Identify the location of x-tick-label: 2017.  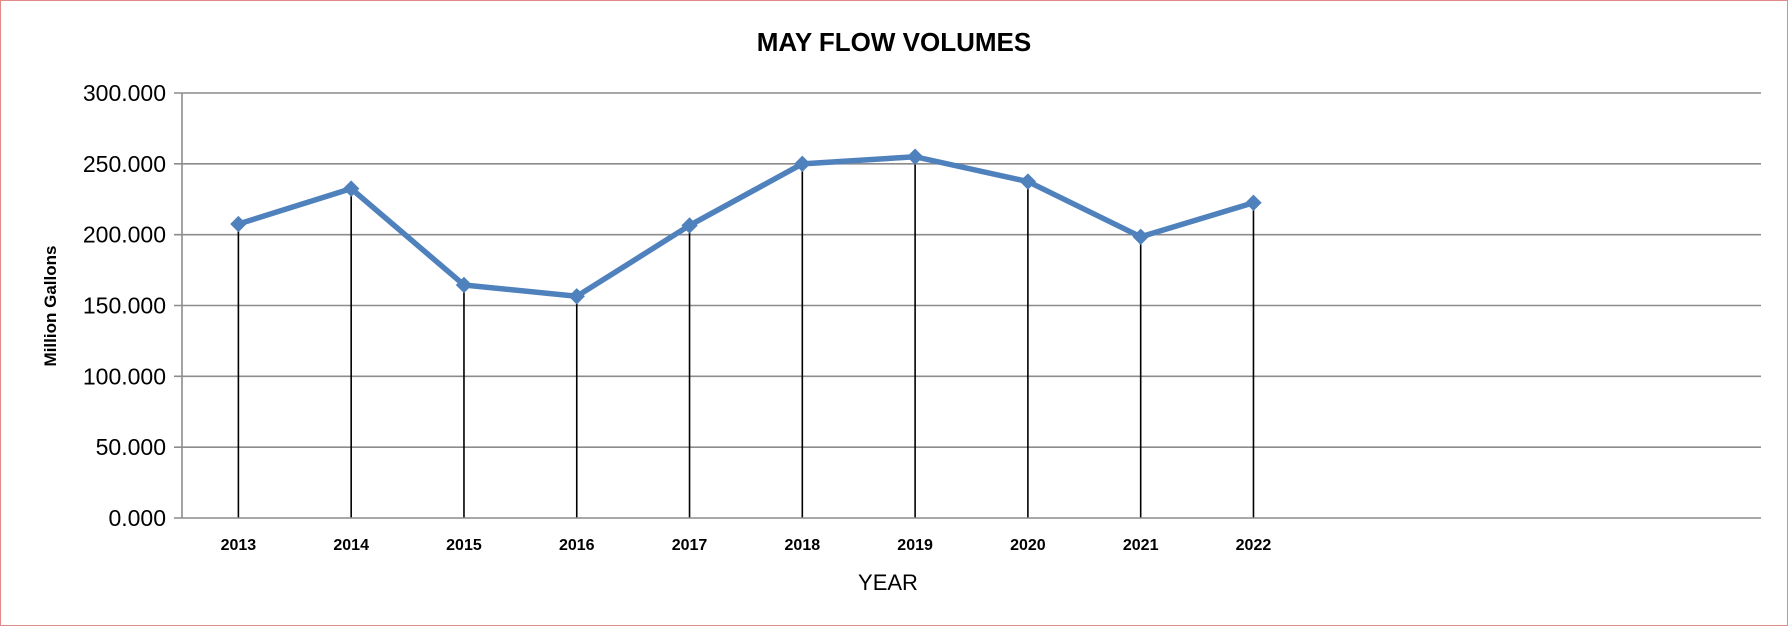
(690, 545).